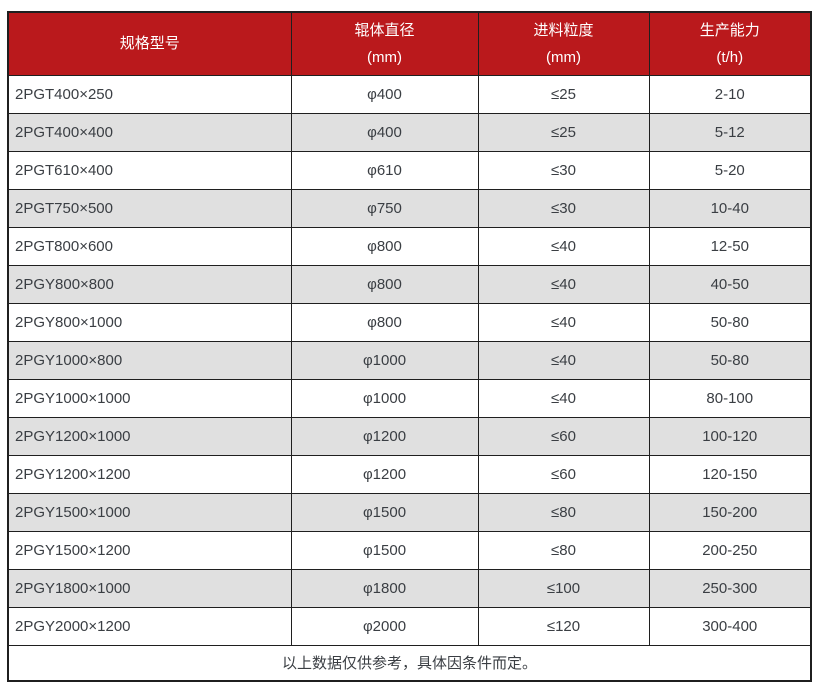  I want to click on col-header-capacity-unit: (t/h), so click(730, 57).